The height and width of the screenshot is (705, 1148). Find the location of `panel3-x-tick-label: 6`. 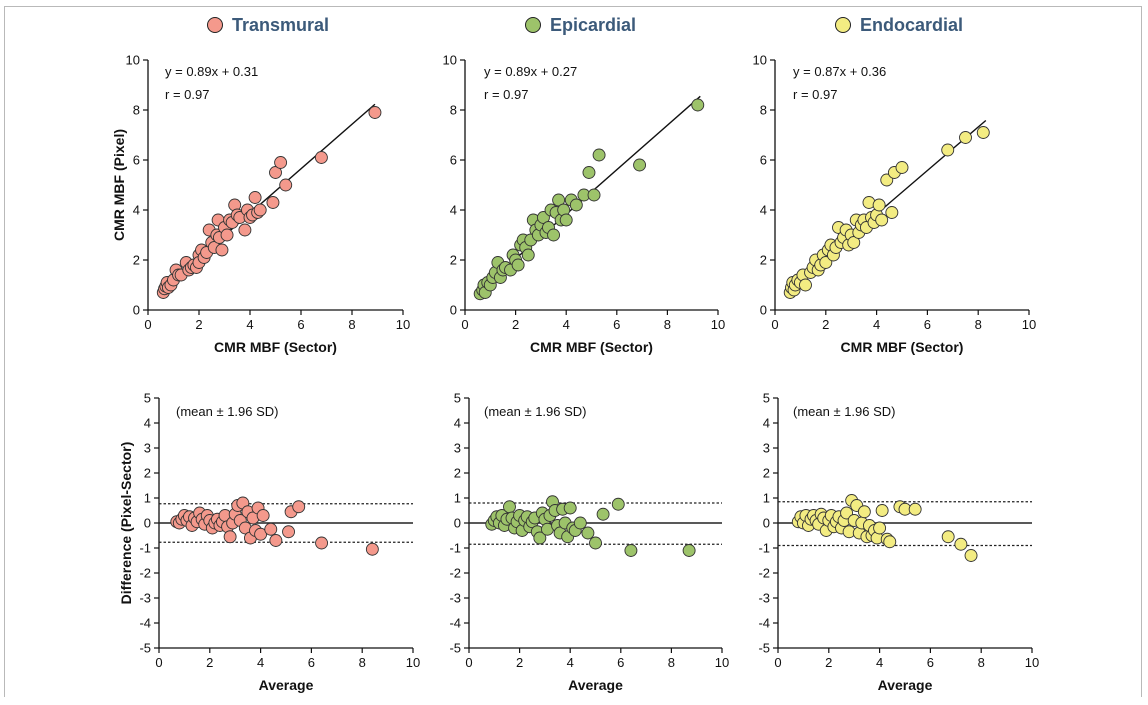

panel3-x-tick-label: 6 is located at coordinates (927, 324).